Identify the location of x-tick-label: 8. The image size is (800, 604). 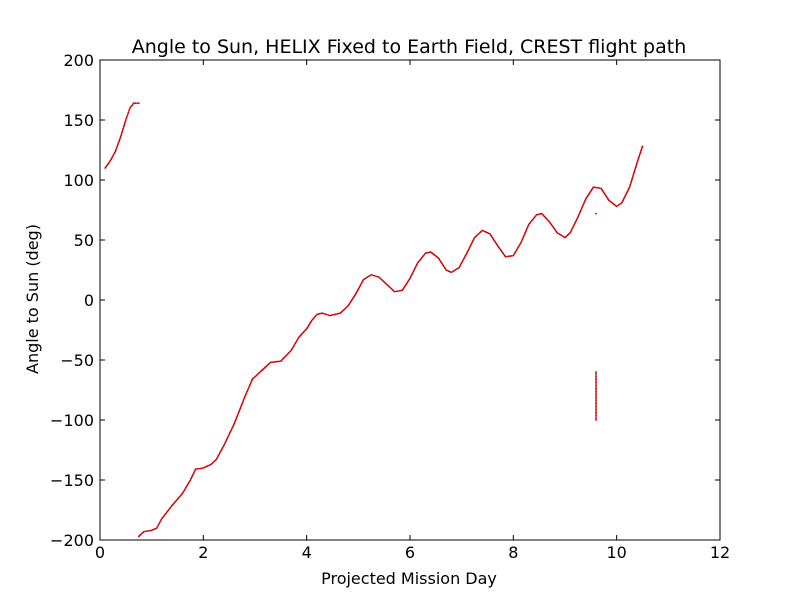
(513, 552).